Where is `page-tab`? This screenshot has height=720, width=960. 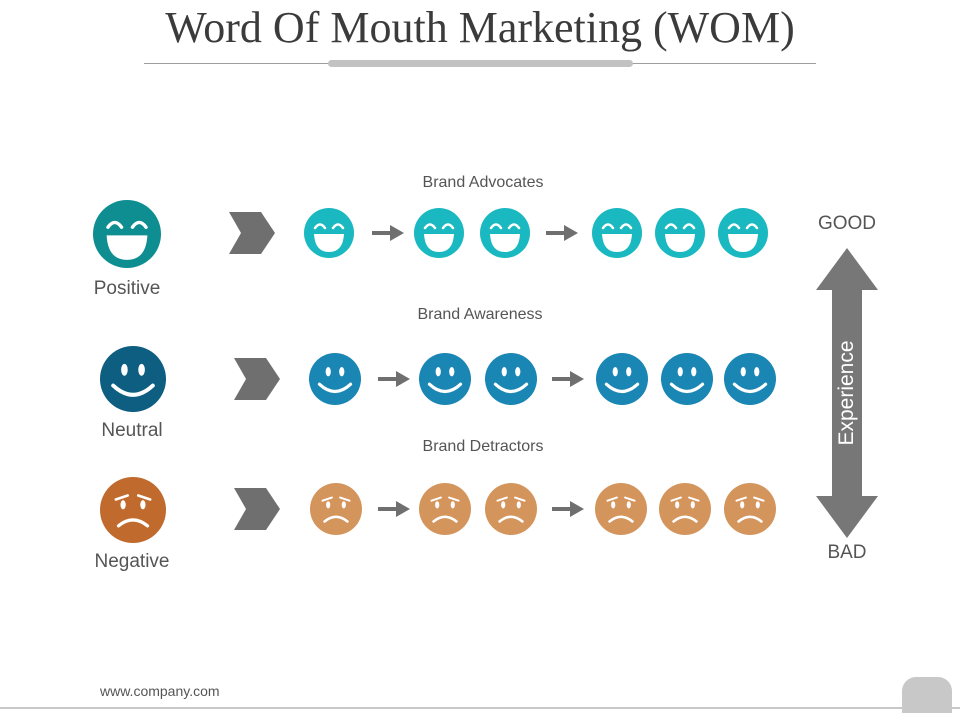 page-tab is located at coordinates (927, 695).